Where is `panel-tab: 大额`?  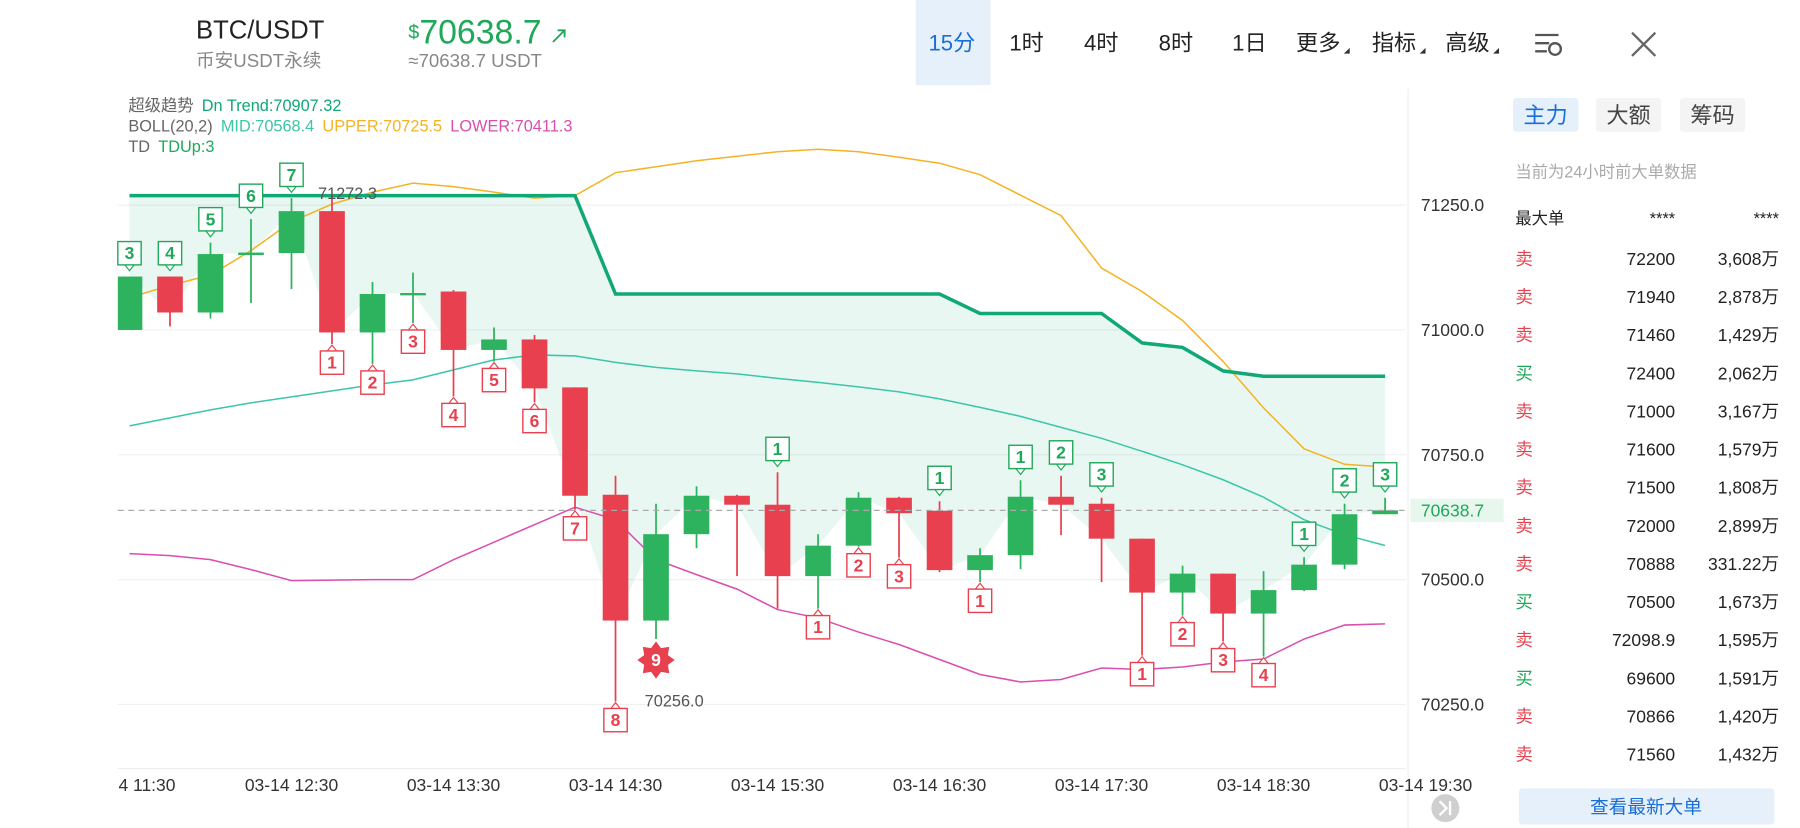
panel-tab: 大额 is located at coordinates (1628, 114).